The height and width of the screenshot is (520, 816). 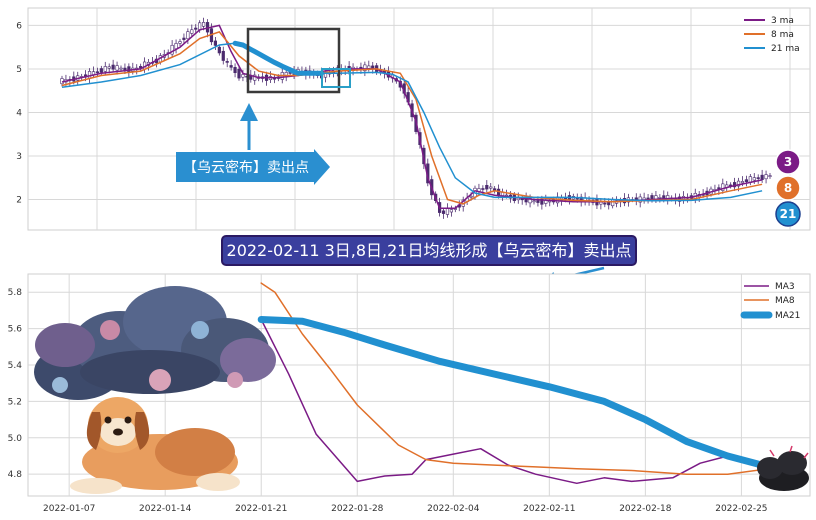 I want to click on bottom-x-tick-label: 2022-02-25, so click(x=741, y=509).